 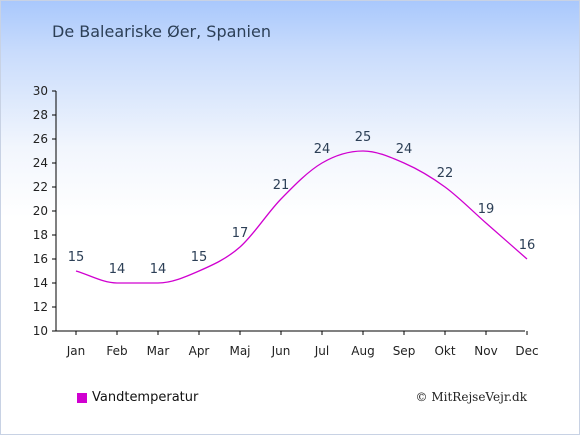 I want to click on y-tick-label: 12, so click(x=40, y=307).